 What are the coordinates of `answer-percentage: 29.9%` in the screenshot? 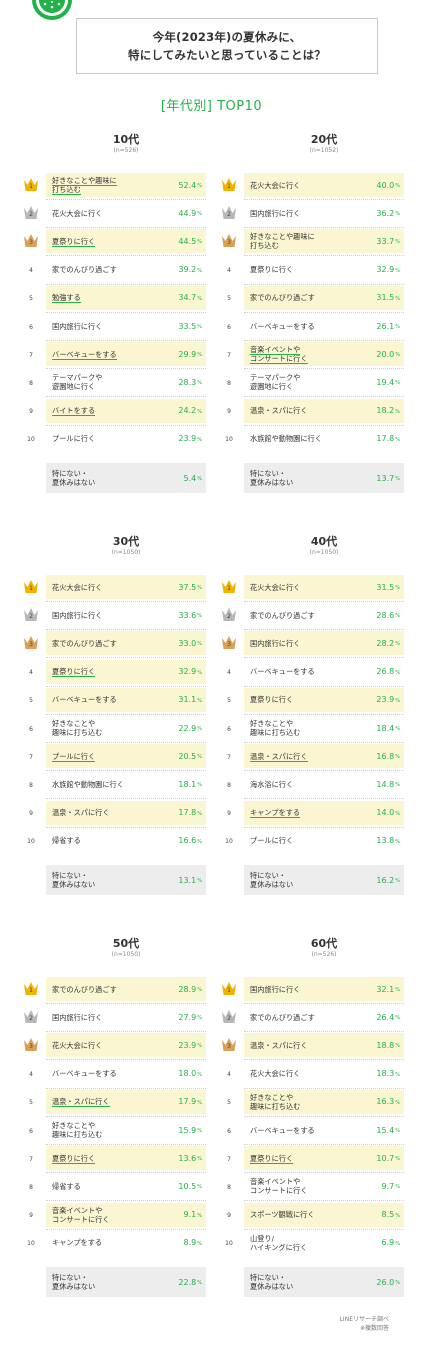 It's located at (190, 354).